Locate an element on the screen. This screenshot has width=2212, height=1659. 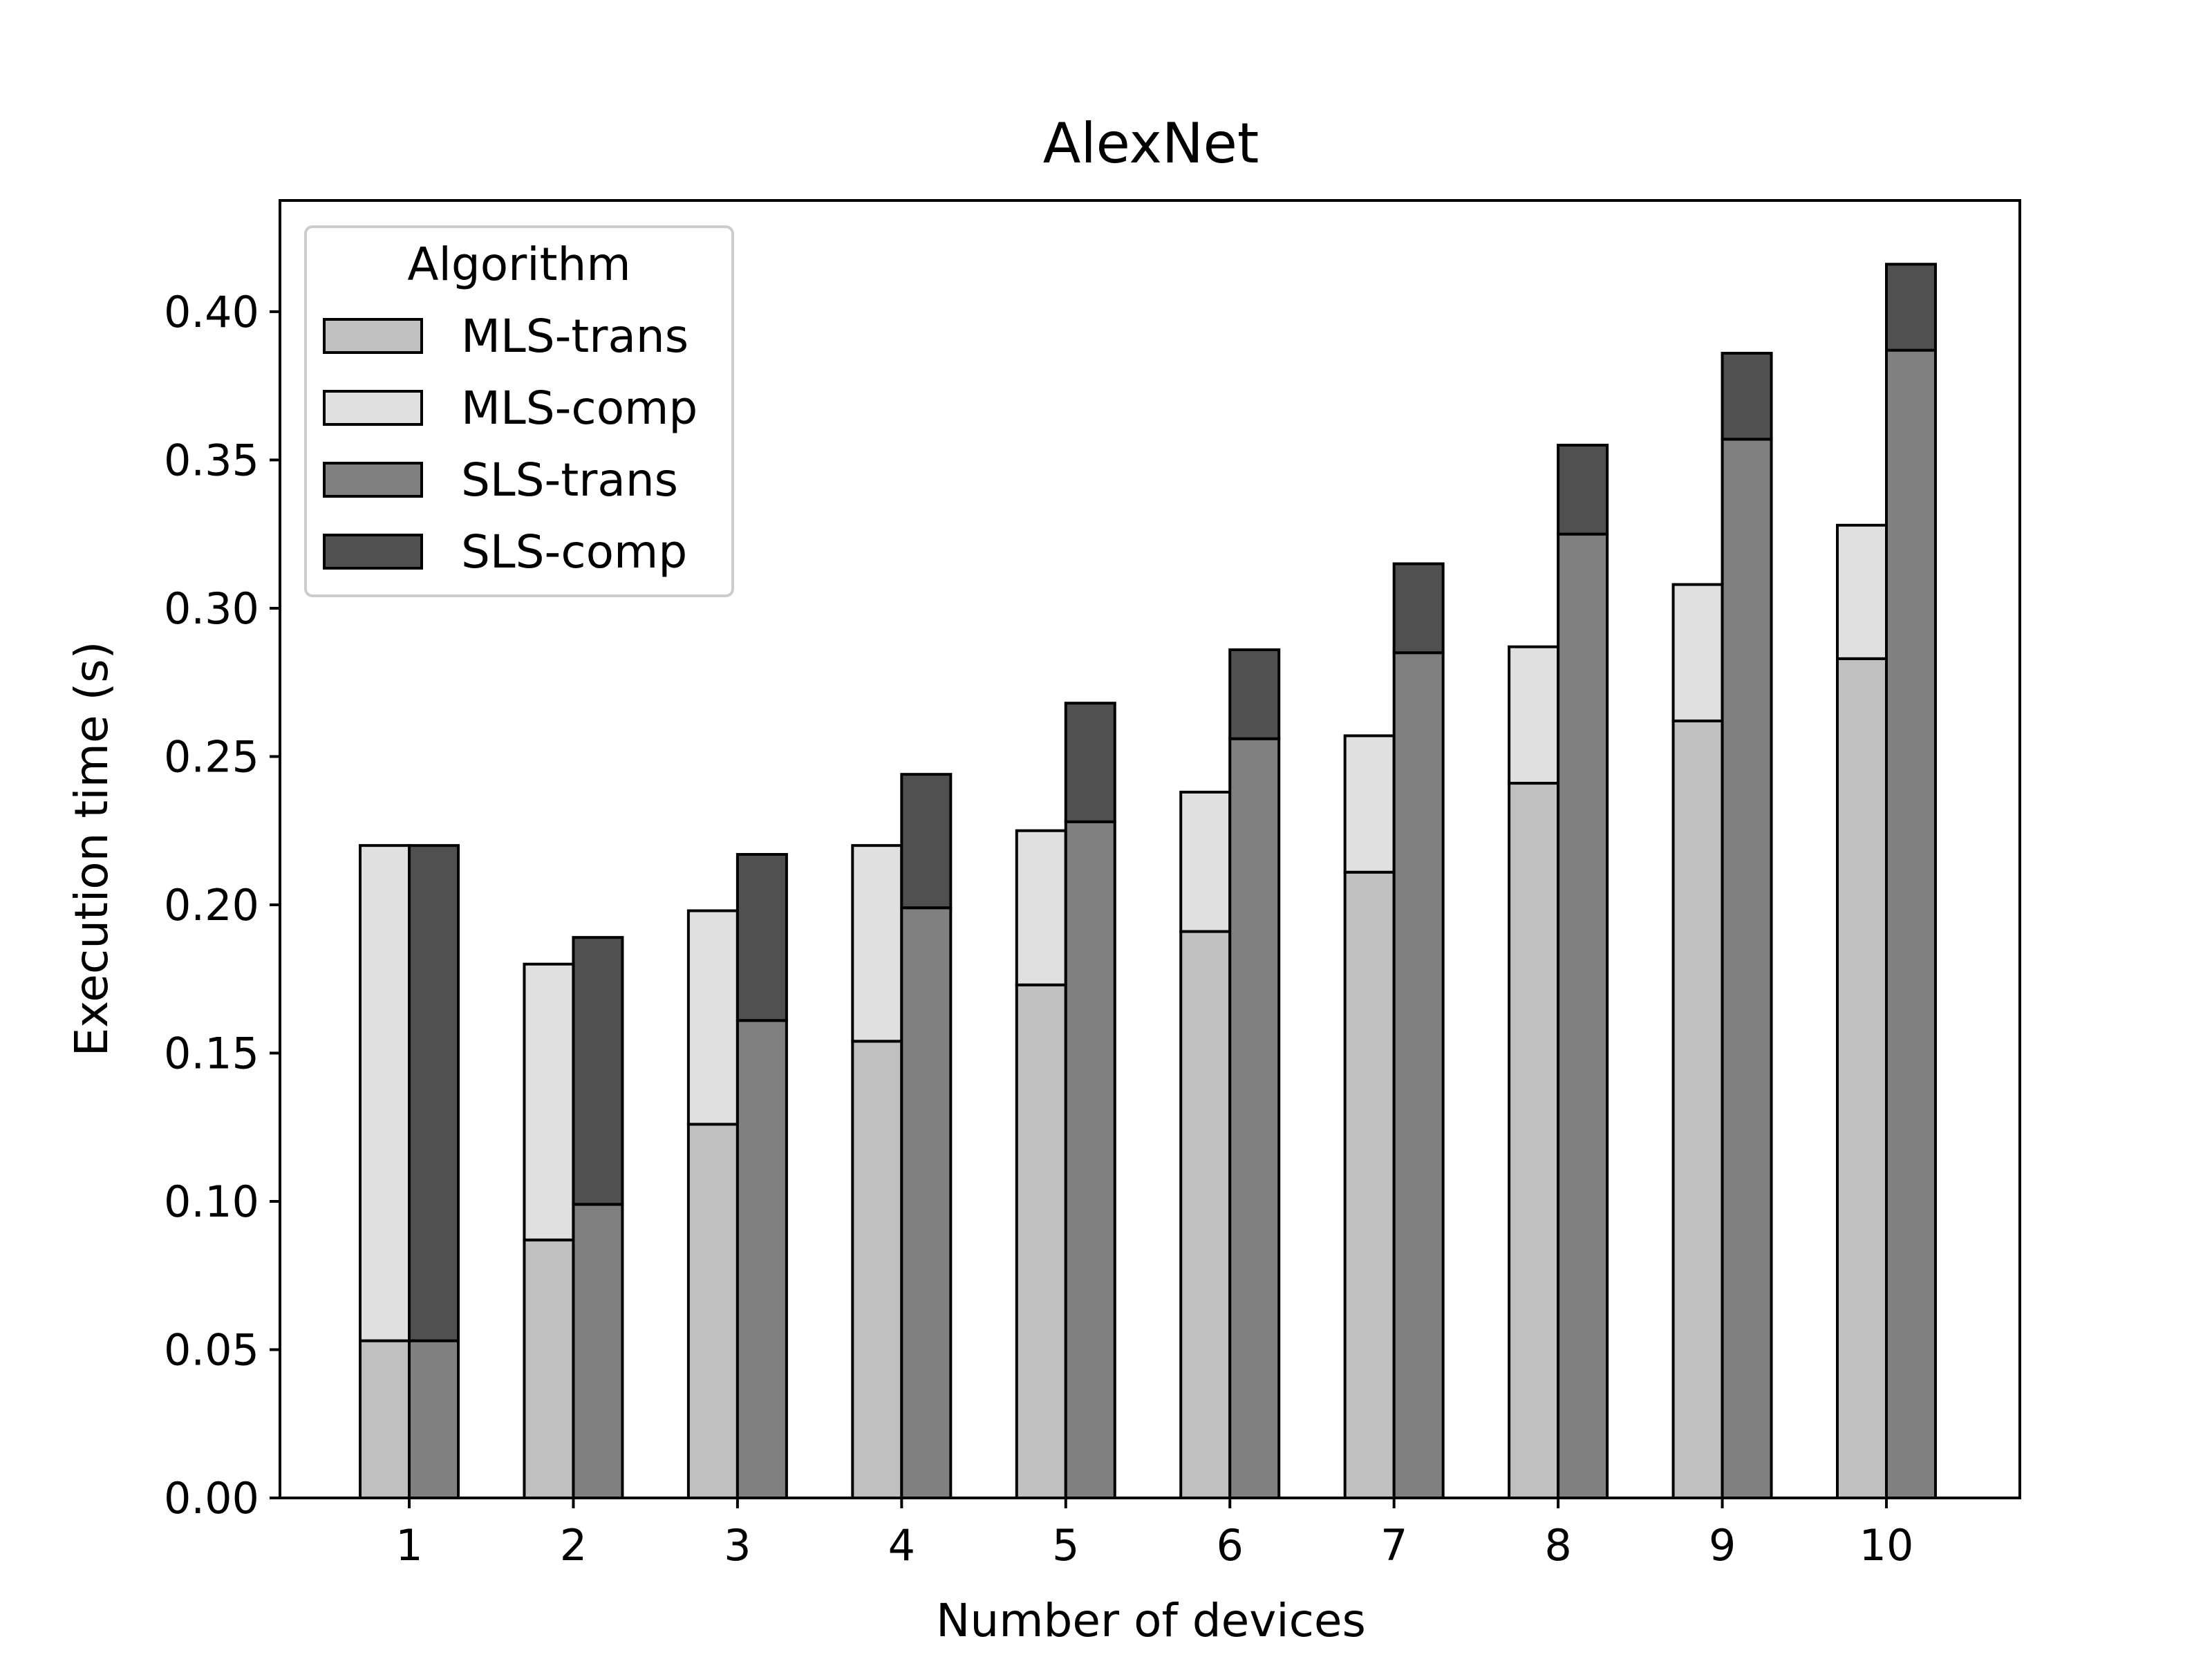
y-tick-label: 0.20 is located at coordinates (211, 905).